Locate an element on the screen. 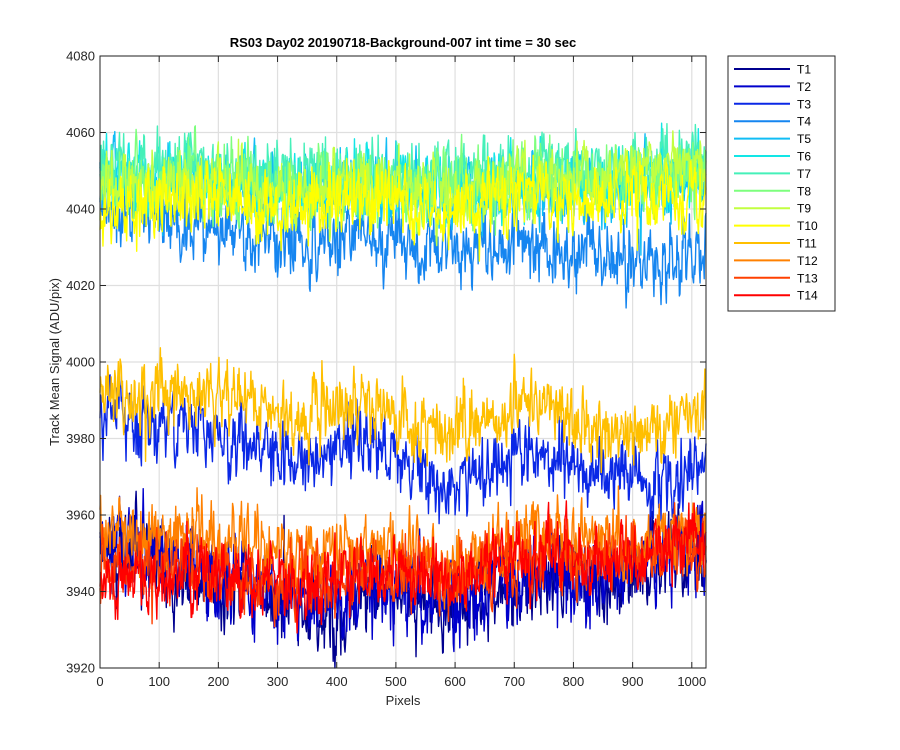  legend-box is located at coordinates (781, 183).